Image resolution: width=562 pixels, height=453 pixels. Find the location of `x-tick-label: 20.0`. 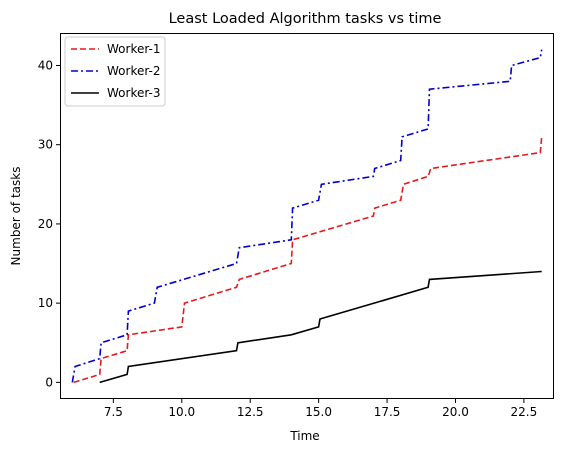

x-tick-label: 20.0 is located at coordinates (455, 412).